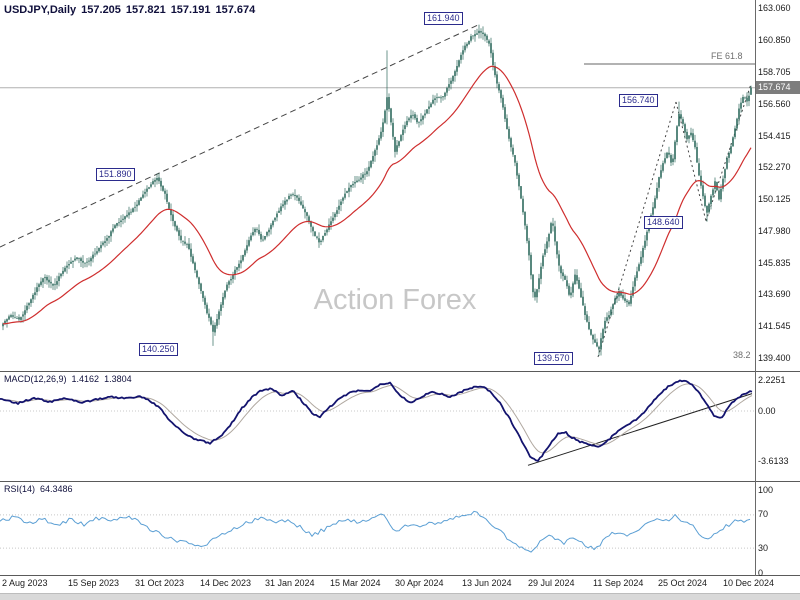 The width and height of the screenshot is (800, 600). Describe the element at coordinates (638, 100) in the screenshot. I see `price-label-156.740: 156.740` at that location.